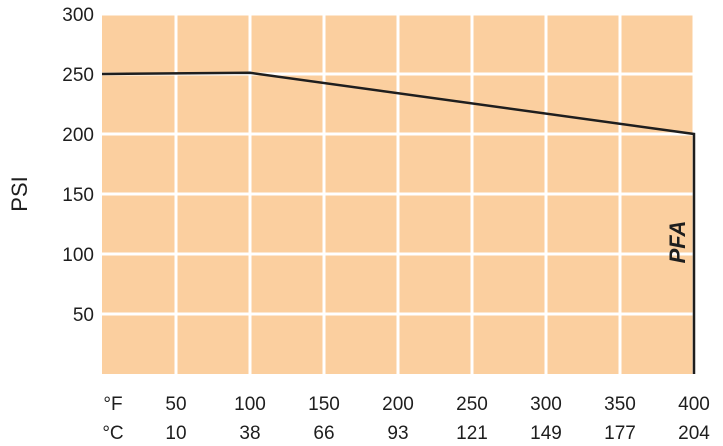 The height and width of the screenshot is (446, 723). What do you see at coordinates (249, 433) in the screenshot?
I see `x-tick-label-celsius: 38` at bounding box center [249, 433].